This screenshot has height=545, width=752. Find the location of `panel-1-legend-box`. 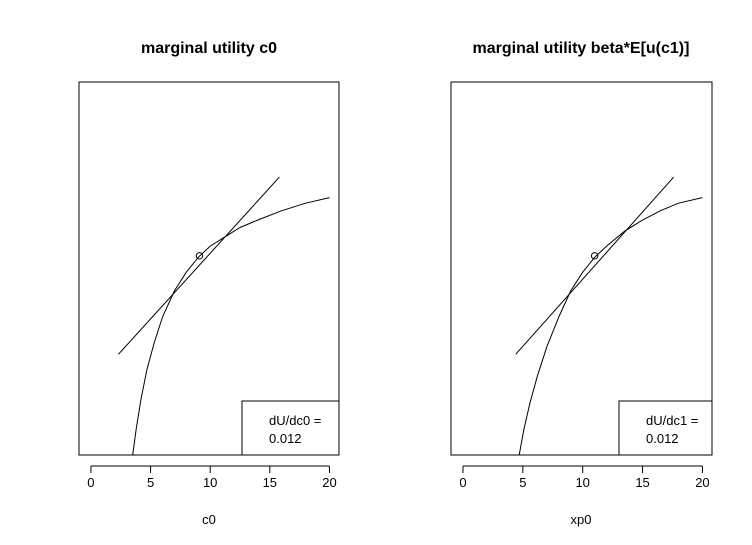

panel-1-legend-box is located at coordinates (290, 428).